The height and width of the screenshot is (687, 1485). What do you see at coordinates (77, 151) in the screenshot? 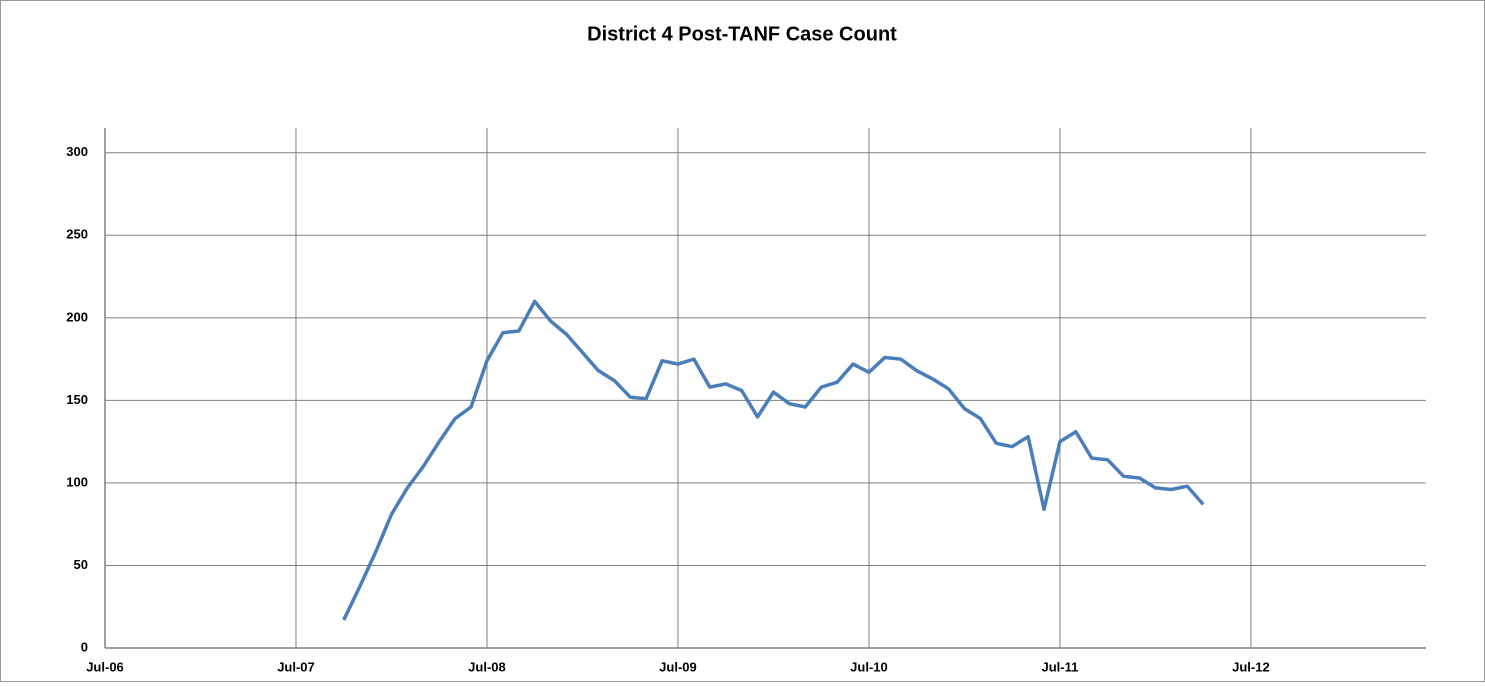
I see `y-tick-label: 300` at bounding box center [77, 151].